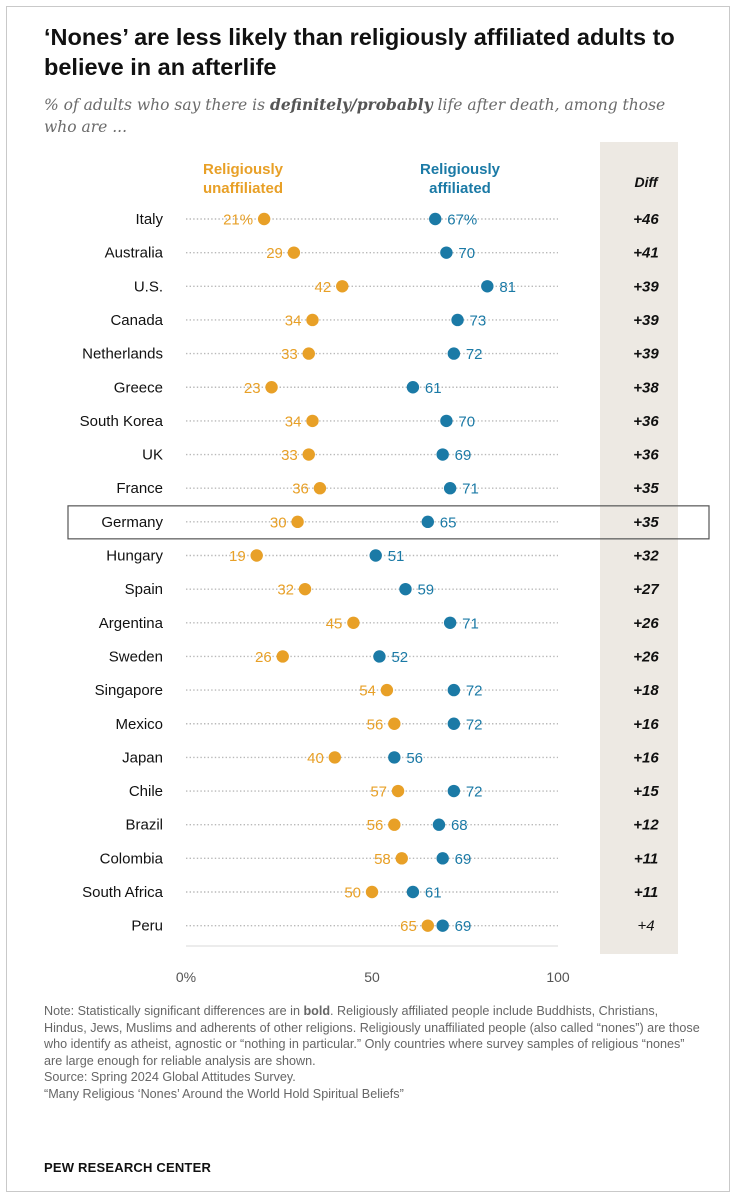 The height and width of the screenshot is (1200, 738). I want to click on legend-affiliated: Religiously affiliated, so click(460, 179).